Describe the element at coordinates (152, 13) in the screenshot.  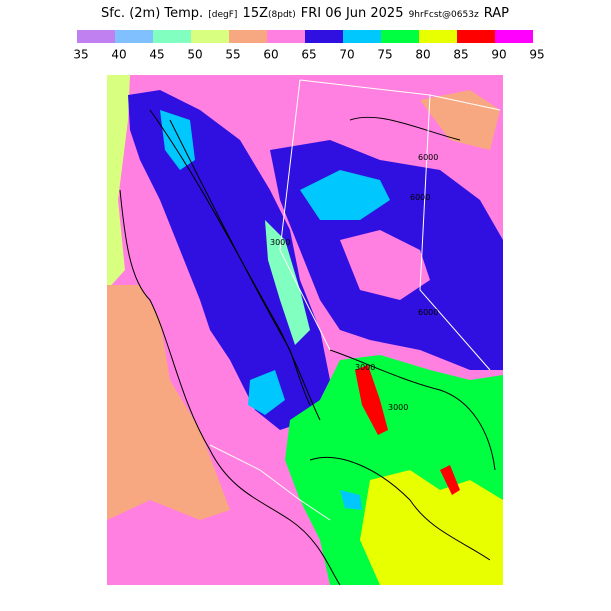
I see `title-part: Sfc. (2m) Temp.` at that location.